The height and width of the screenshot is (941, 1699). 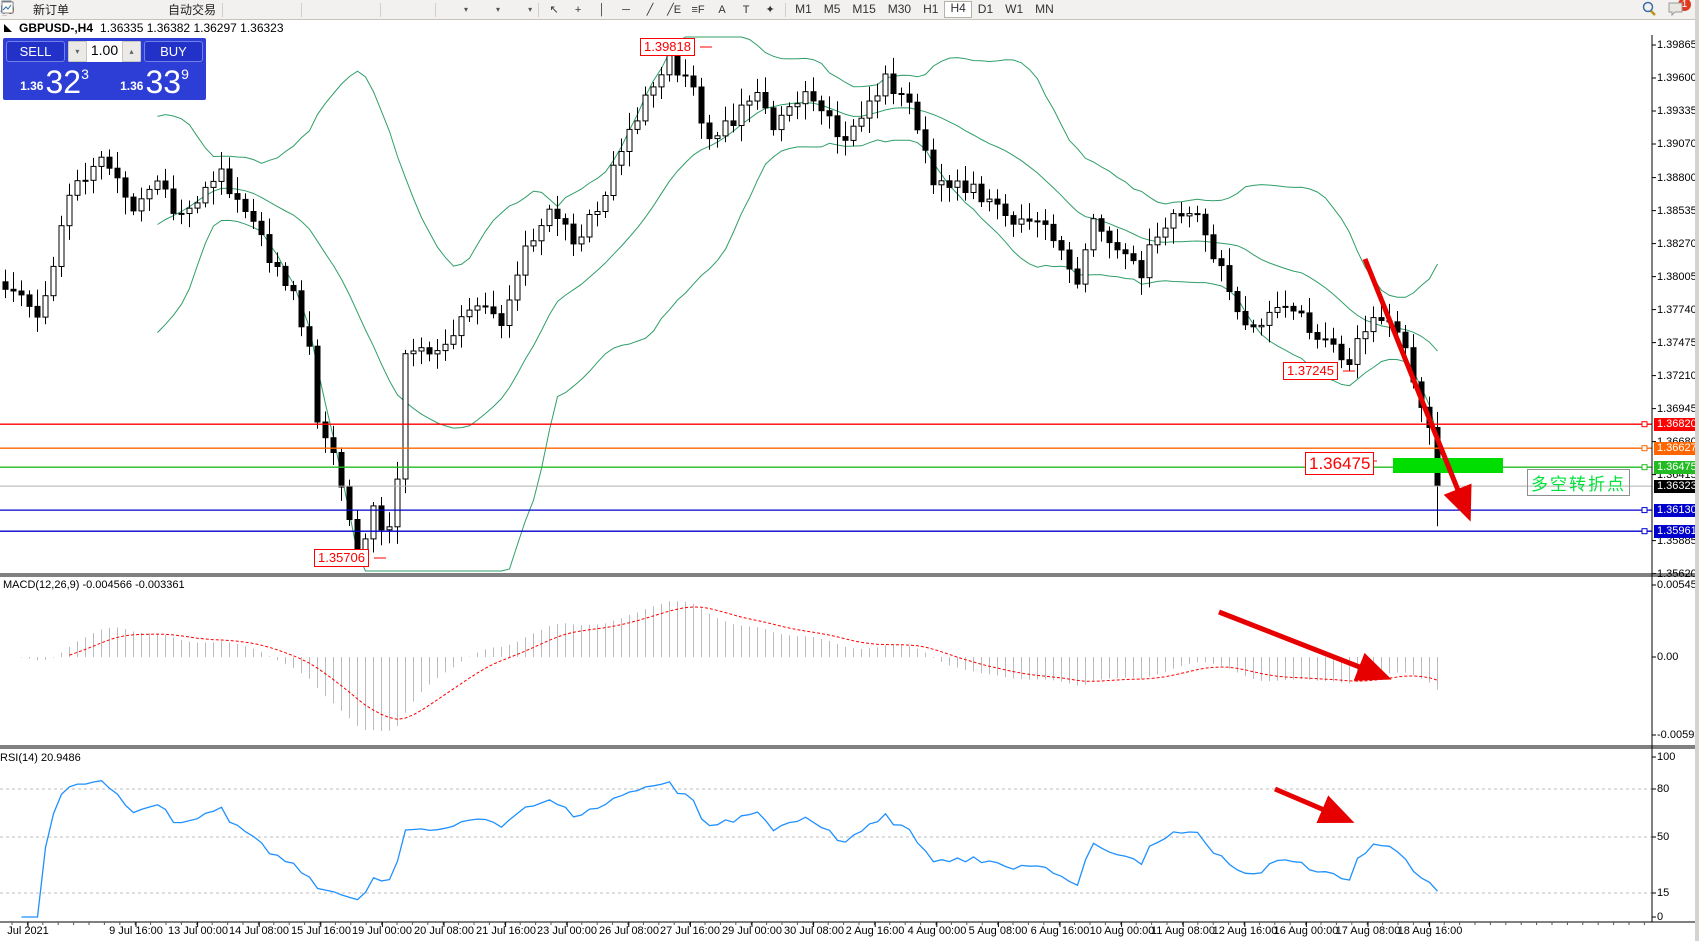 I want to click on window-edge, so click(x=1697, y=470).